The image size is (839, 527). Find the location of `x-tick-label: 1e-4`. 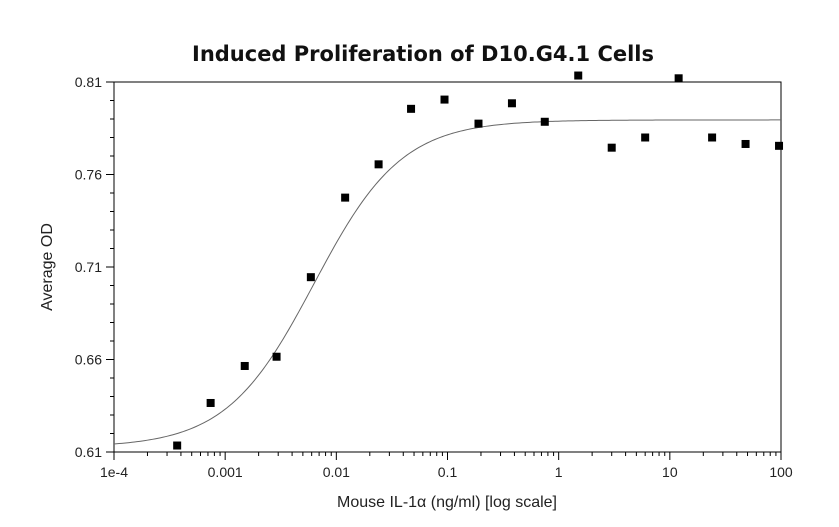

x-tick-label: 1e-4 is located at coordinates (114, 472).